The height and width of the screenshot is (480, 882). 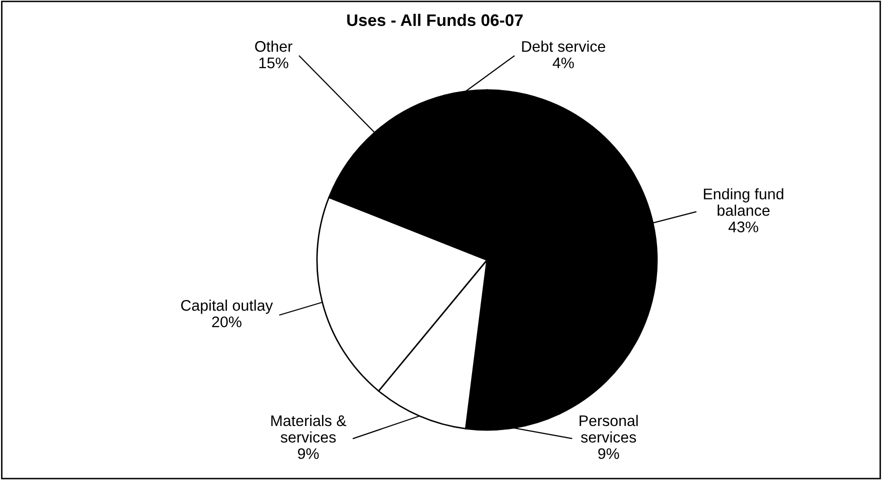 I want to click on data-label: 4%, so click(x=563, y=63).